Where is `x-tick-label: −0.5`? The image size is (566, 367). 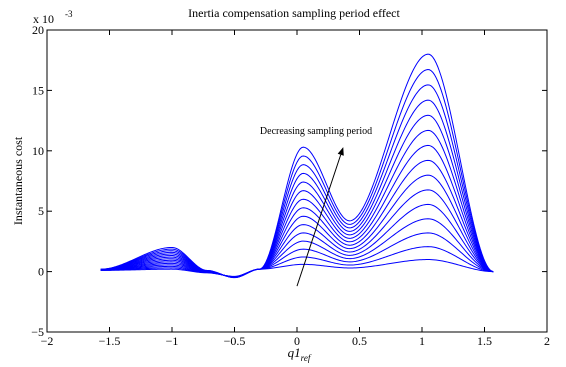 x-tick-label: −0.5 is located at coordinates (235, 341).